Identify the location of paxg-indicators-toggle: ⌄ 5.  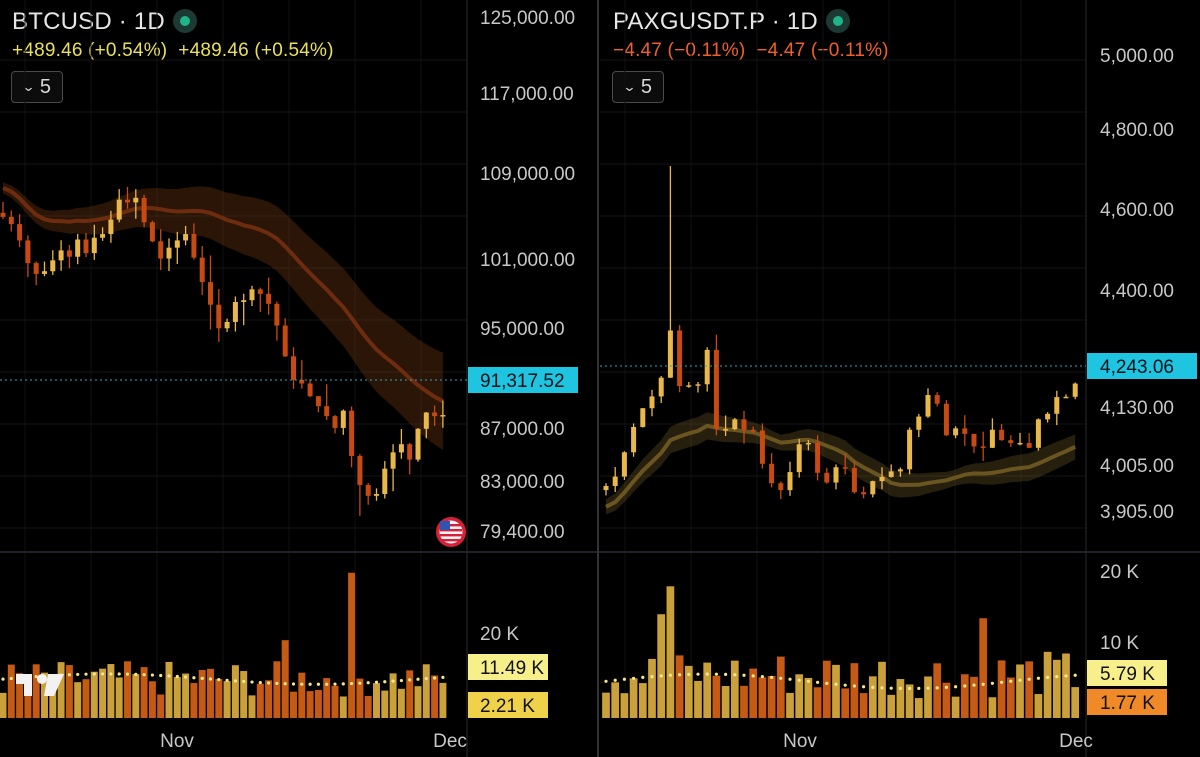
(638, 87).